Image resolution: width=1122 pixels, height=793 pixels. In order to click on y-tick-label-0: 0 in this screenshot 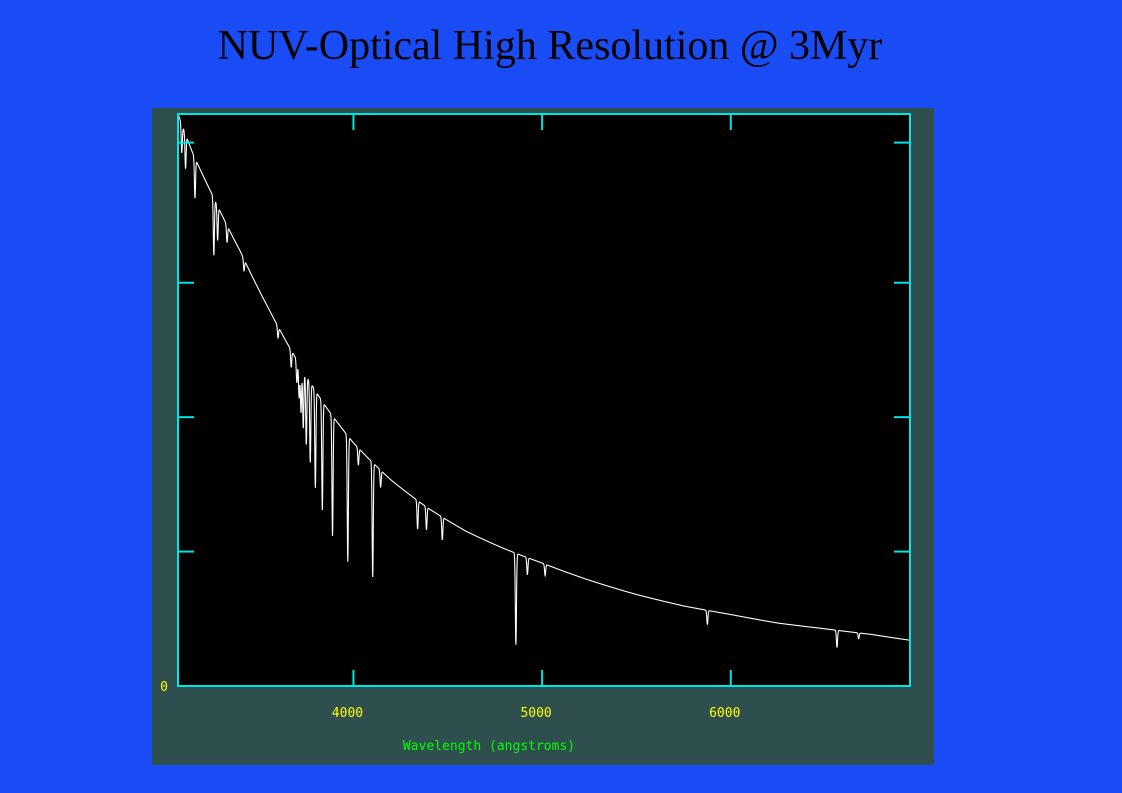, I will do `click(164, 687)`.